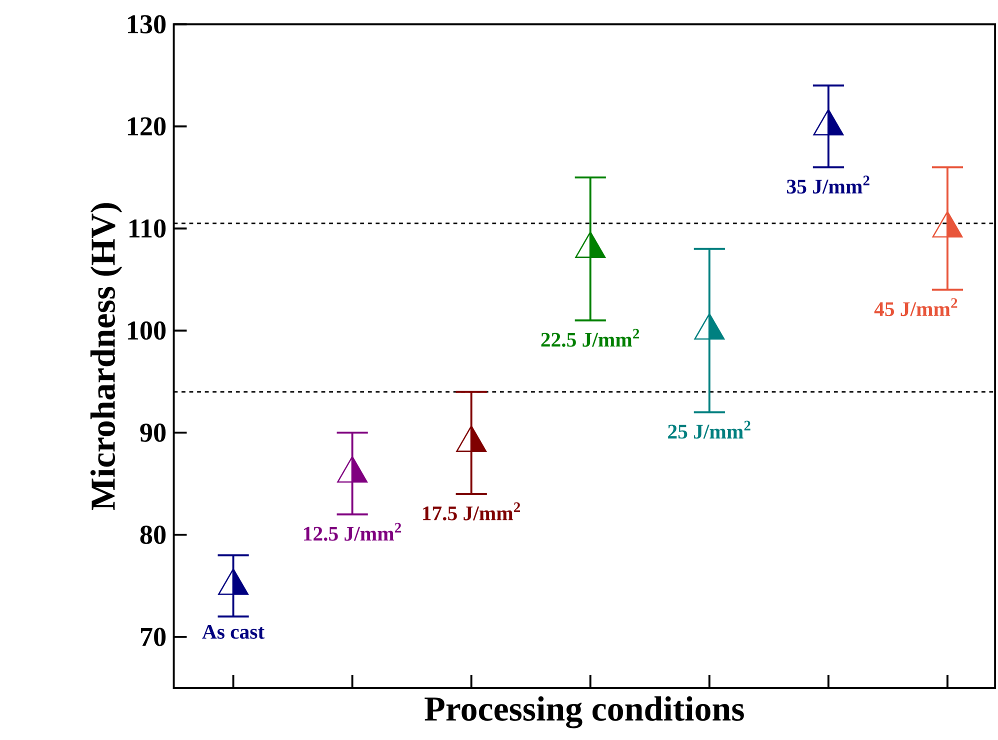 This screenshot has height=740, width=998. I want to click on y-axis-title: Microhardness (HV), so click(106, 356).